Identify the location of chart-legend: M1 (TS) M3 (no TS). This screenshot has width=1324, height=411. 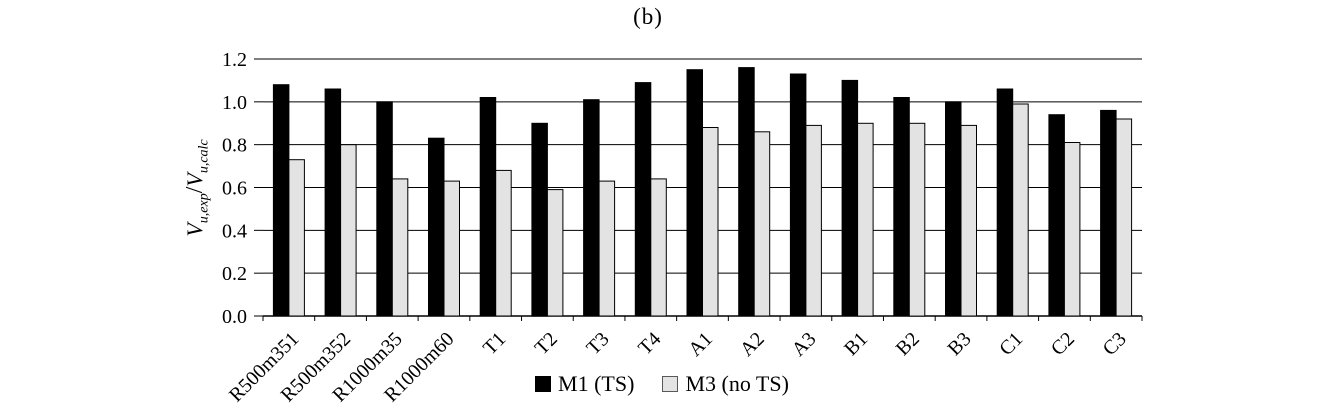
(662, 384).